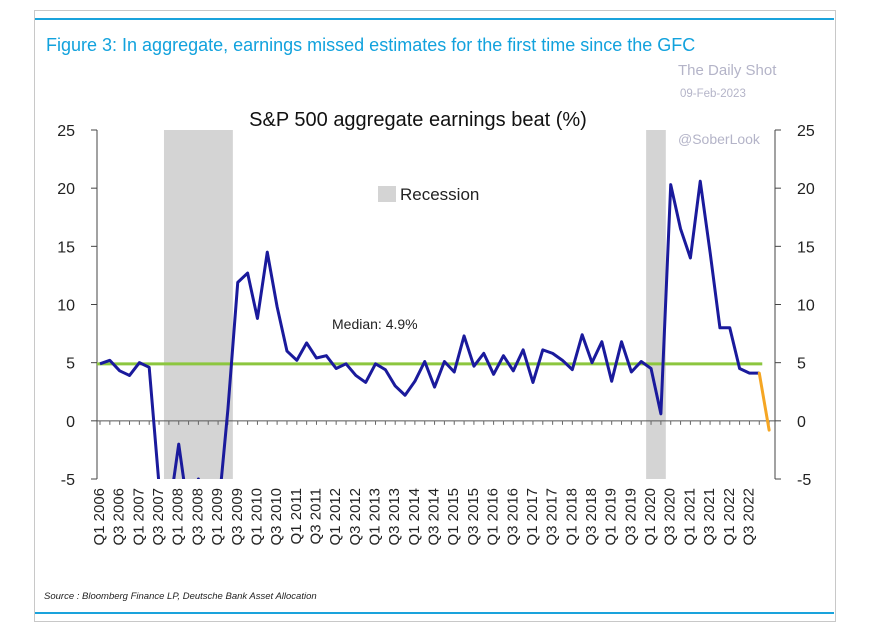 This screenshot has height=631, width=895. What do you see at coordinates (197, 517) in the screenshot?
I see `x-tick-label: Q3 2008` at bounding box center [197, 517].